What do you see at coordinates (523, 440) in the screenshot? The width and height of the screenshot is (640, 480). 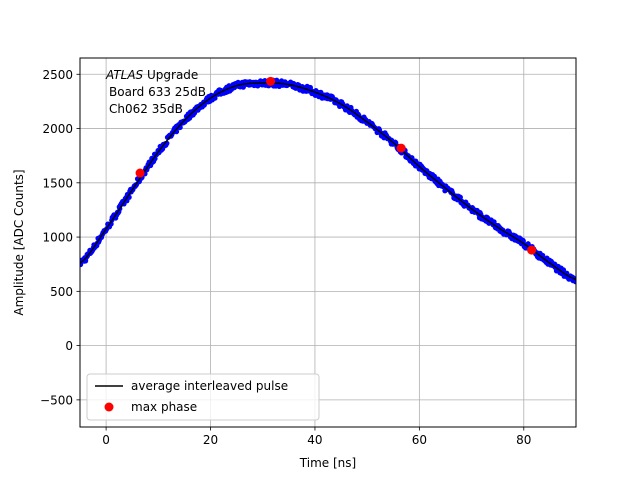 I see `x-tick-label: 80` at bounding box center [523, 440].